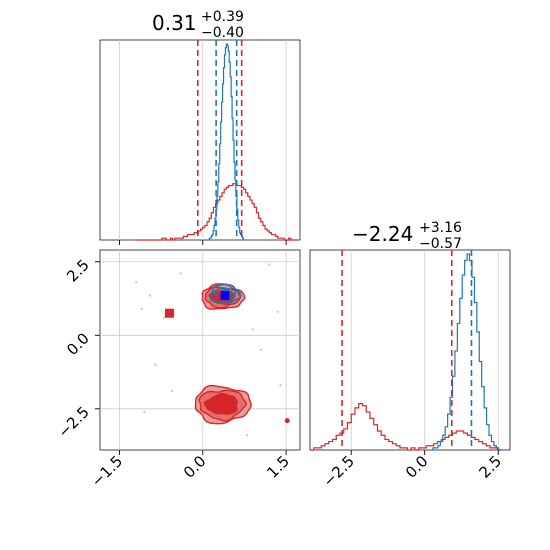 This screenshot has width=550, height=550. Describe the element at coordinates (174, 23) in the screenshot. I see `title-param-1-value: 0.31` at that location.